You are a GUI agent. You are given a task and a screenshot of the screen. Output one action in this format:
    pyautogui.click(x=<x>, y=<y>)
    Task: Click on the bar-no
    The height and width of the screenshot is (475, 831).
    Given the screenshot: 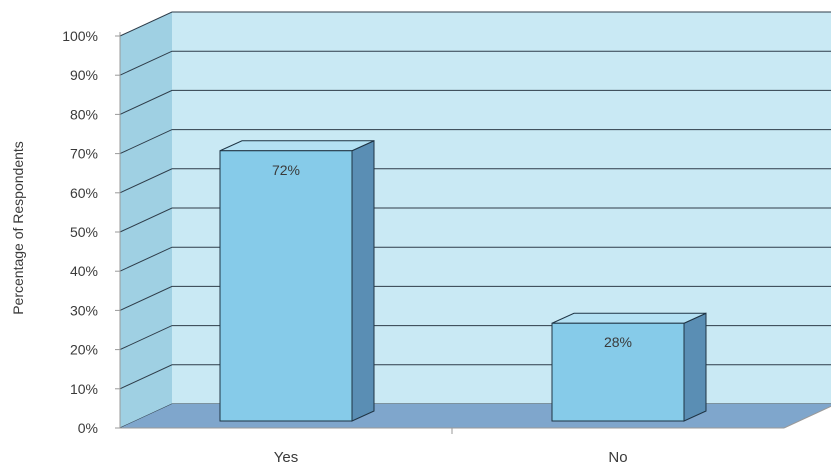 What is the action you would take?
    pyautogui.click(x=629, y=367)
    